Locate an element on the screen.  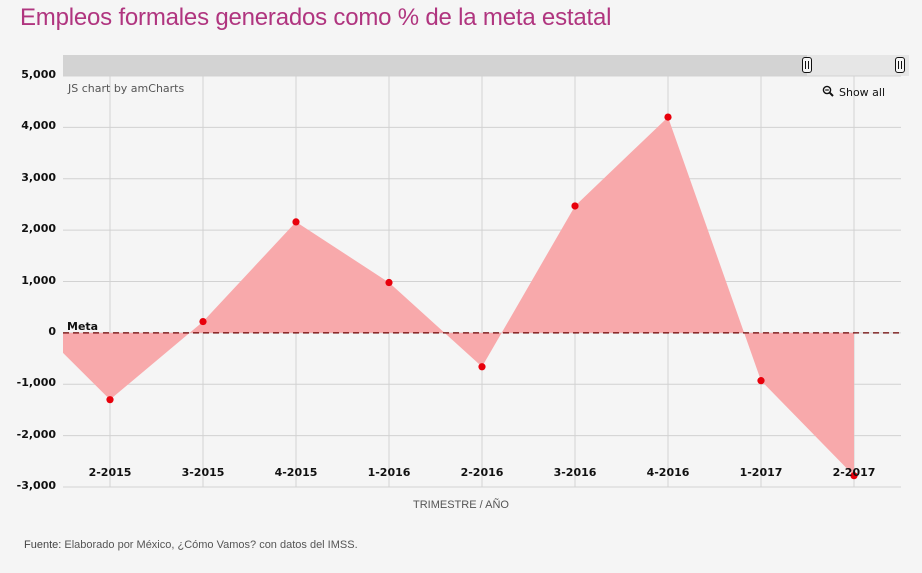
guide-label-meta: Meta is located at coordinates (83, 326).